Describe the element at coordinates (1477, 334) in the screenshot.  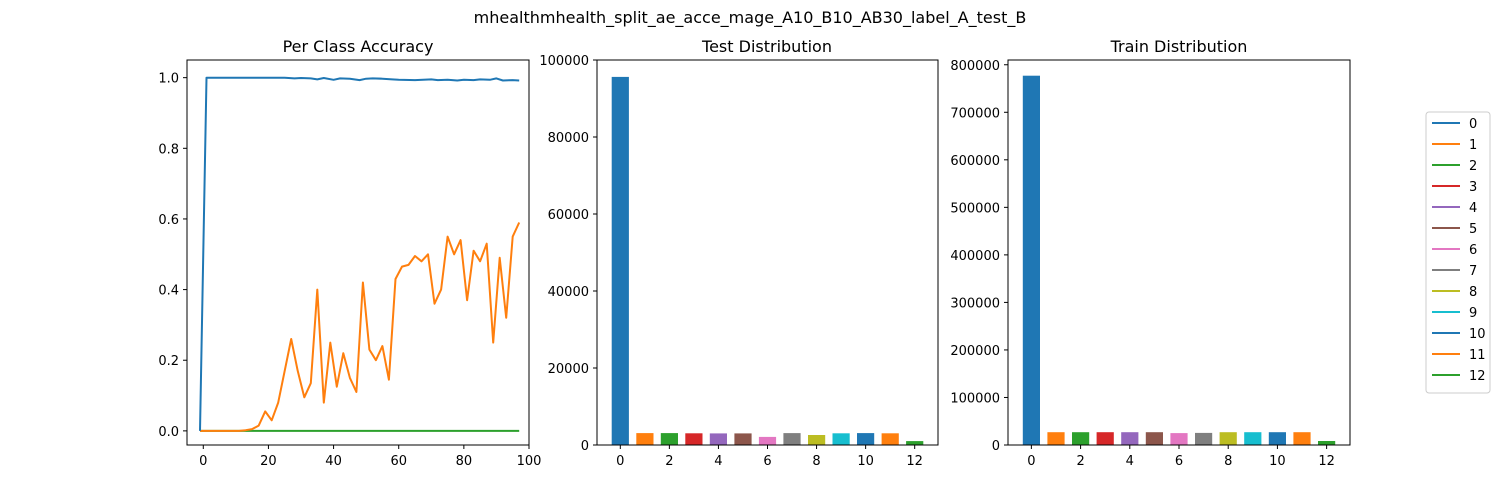
I see `legend-label-10: 10` at that location.